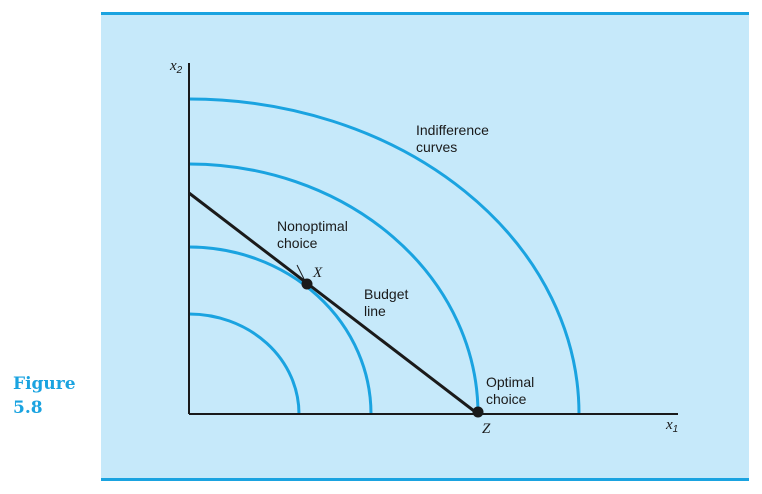 This screenshot has width=762, height=494. What do you see at coordinates (312, 226) in the screenshot?
I see `nonoptimal-label-line1: Nonoptimal` at bounding box center [312, 226].